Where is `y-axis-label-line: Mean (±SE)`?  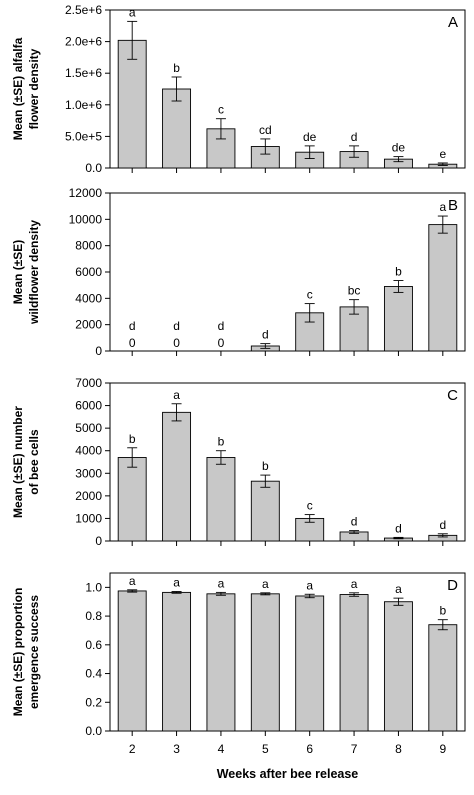
y-axis-label-line: Mean (±SE) is located at coordinates (18, 272).